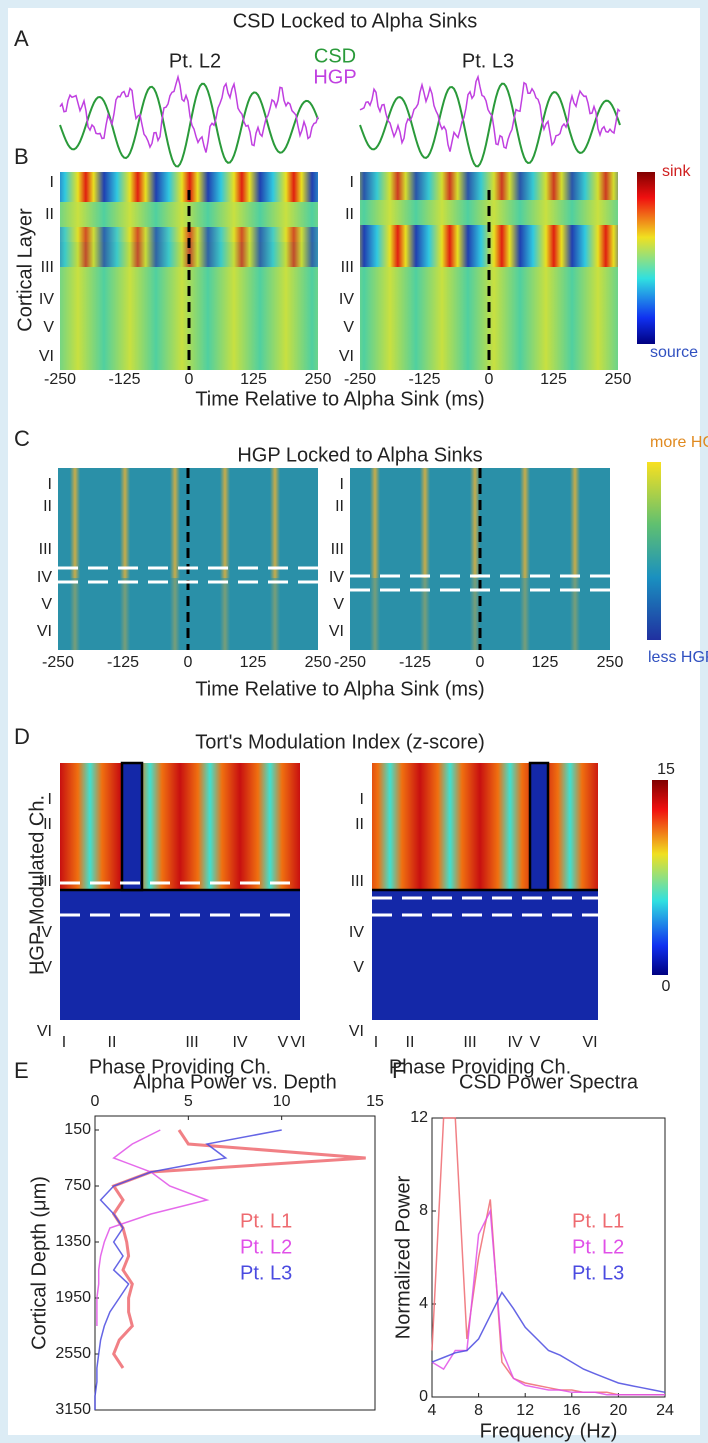 This screenshot has height=1443, width=708. I want to click on x-tick-label: 8, so click(478, 1410).